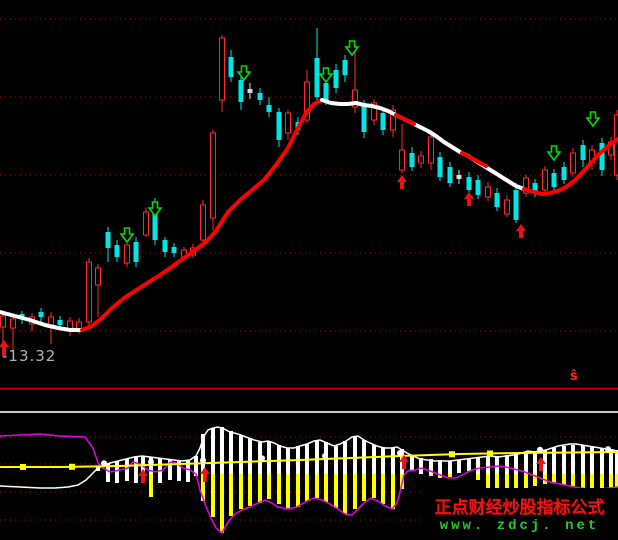 This screenshot has width=618, height=540. I want to click on sub-buy-arrows, so click(342, 469).